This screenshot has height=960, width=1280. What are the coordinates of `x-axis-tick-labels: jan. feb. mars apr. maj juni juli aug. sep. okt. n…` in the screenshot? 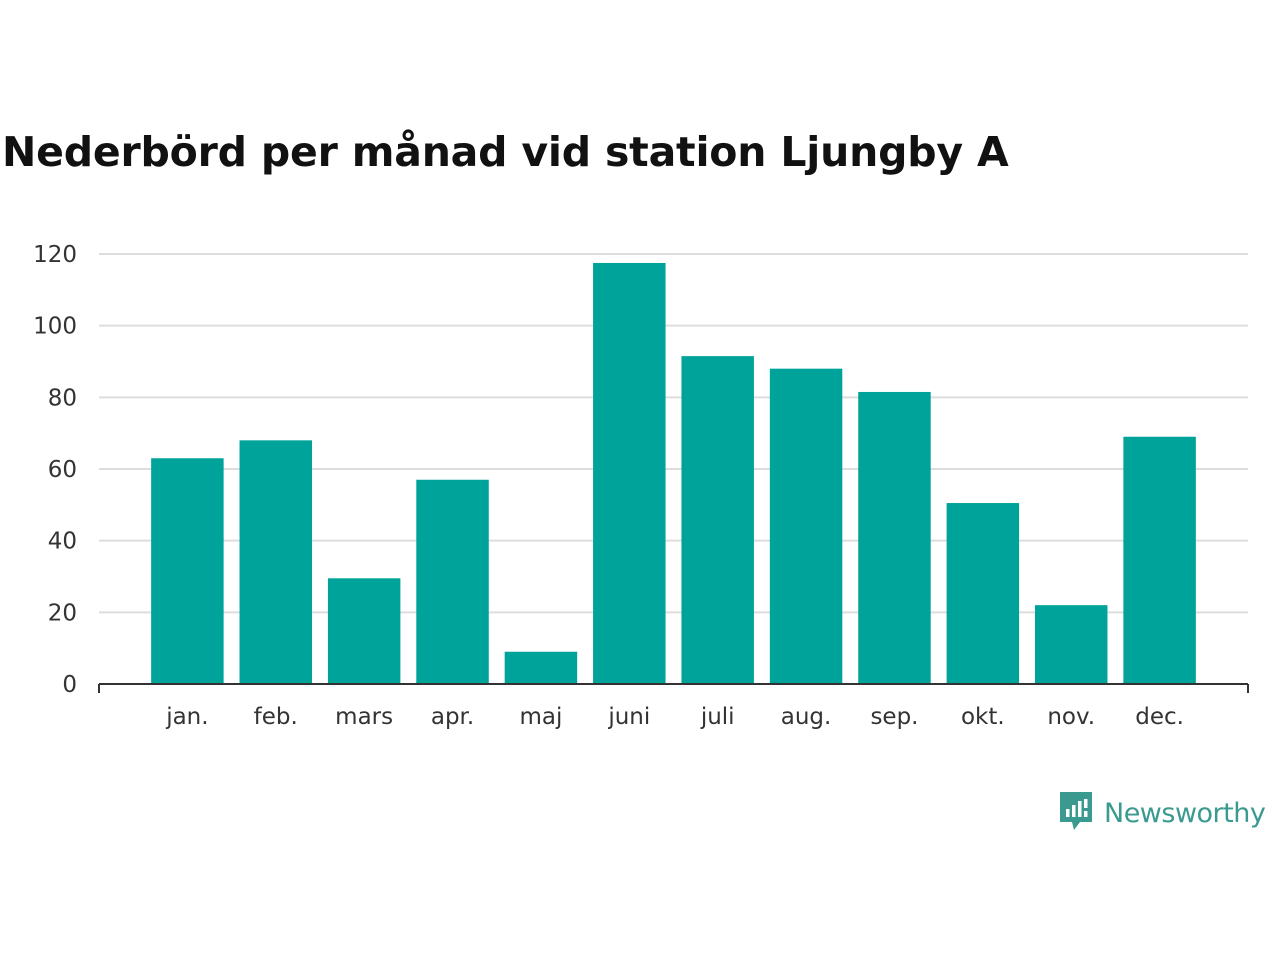 It's located at (674, 717).